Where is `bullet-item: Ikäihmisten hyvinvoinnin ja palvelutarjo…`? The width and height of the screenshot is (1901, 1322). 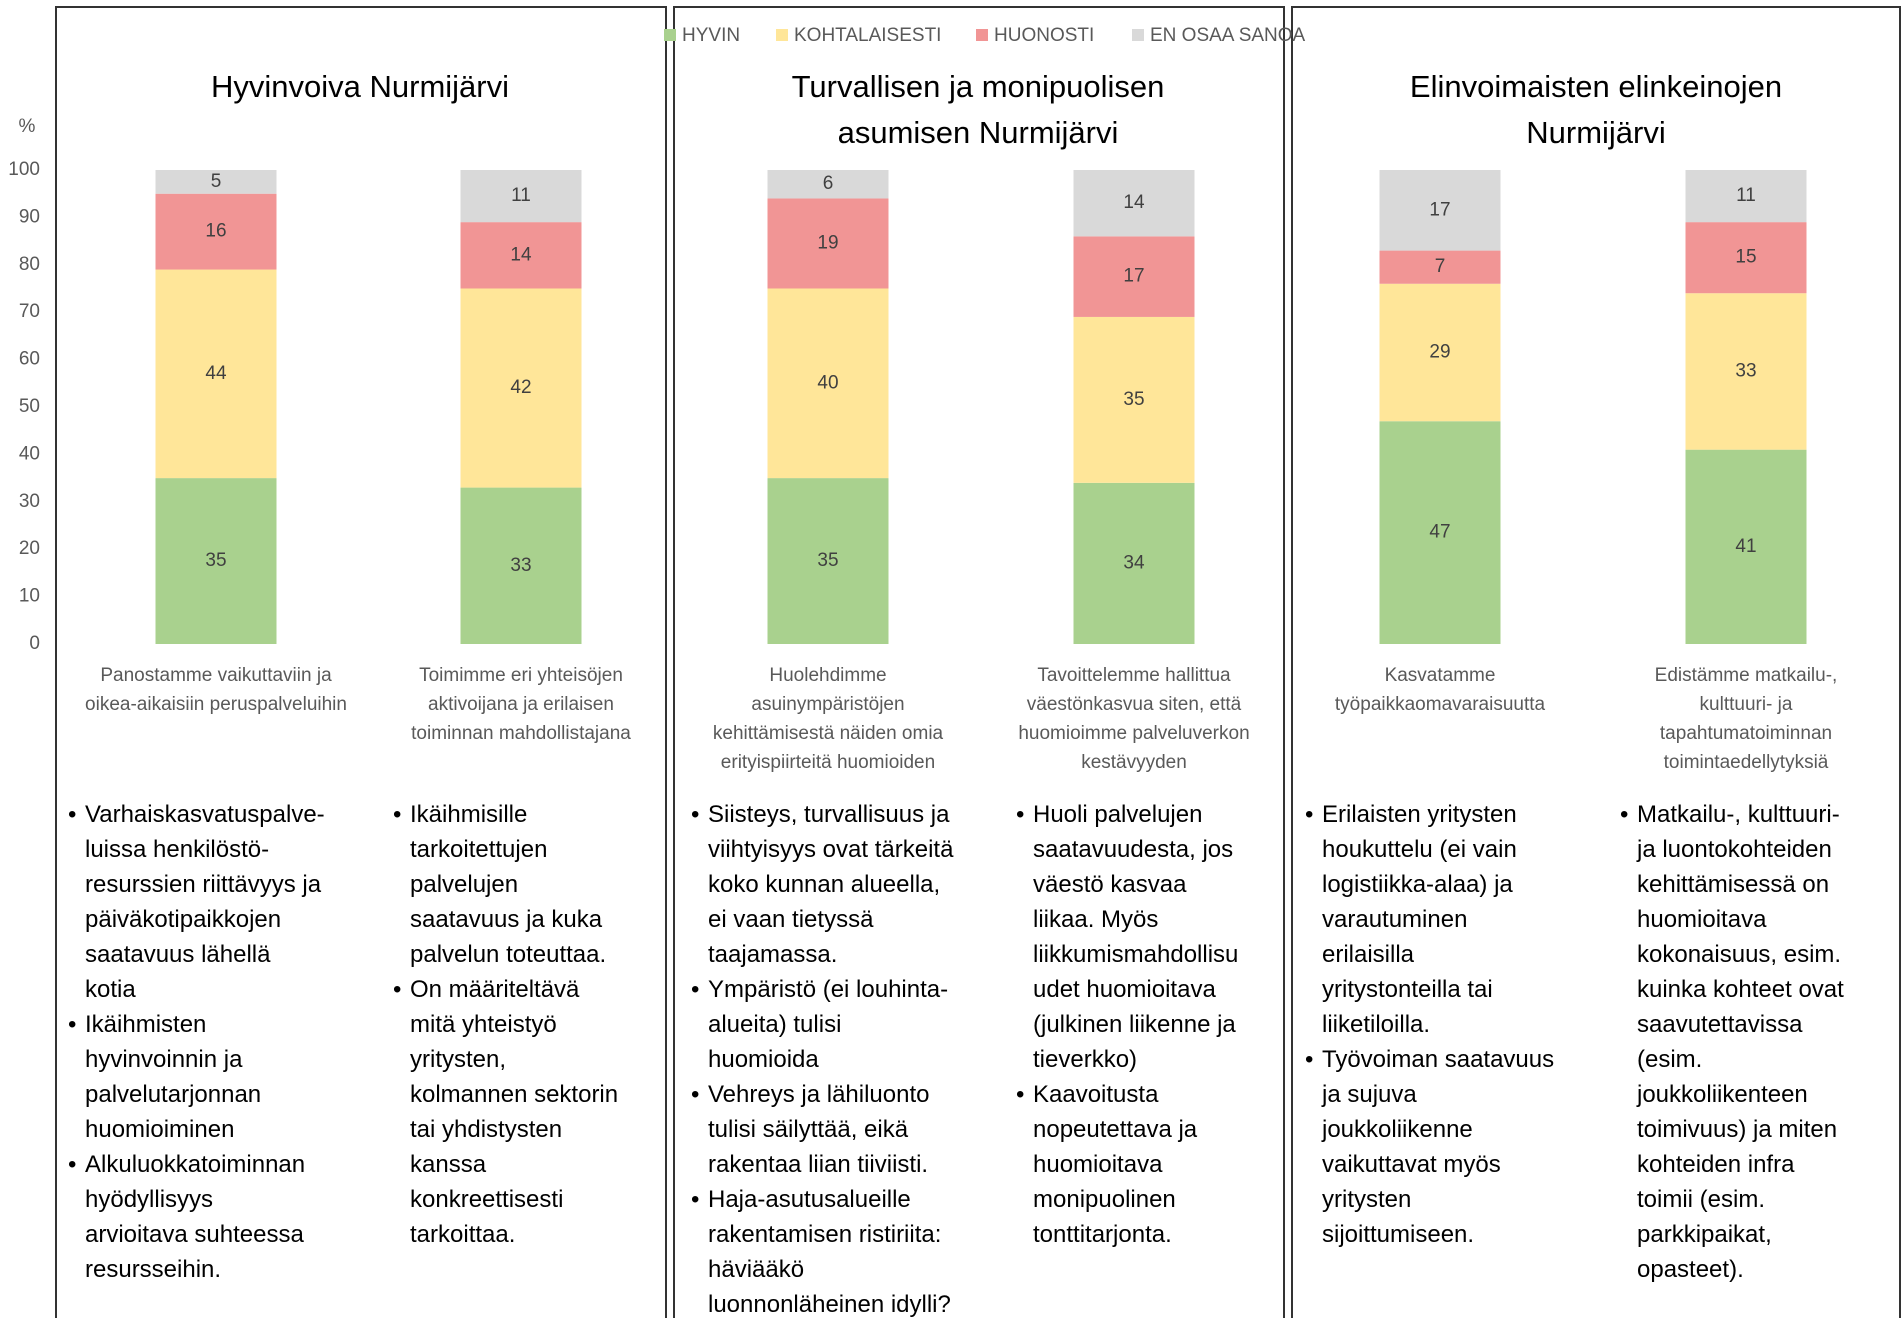 bullet-item: Ikäihmisten hyvinvoinnin ja palvelutarjo… is located at coordinates (221, 1077).